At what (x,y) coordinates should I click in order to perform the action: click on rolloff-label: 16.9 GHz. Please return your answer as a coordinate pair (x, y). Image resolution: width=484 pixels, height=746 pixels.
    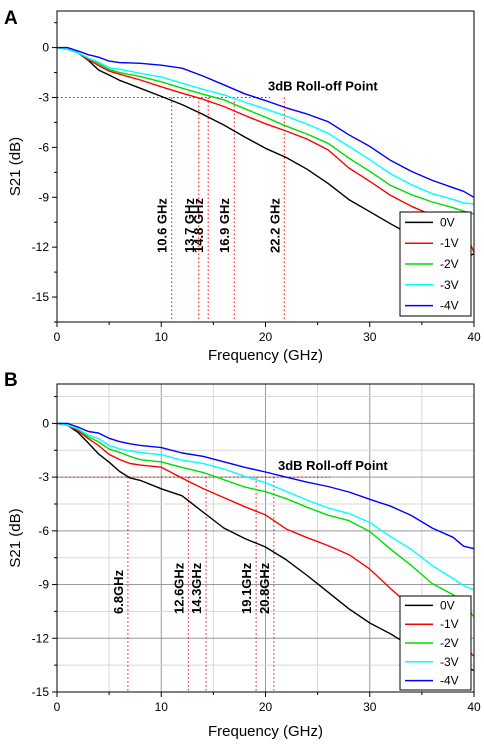
    Looking at the image, I should click on (224, 225).